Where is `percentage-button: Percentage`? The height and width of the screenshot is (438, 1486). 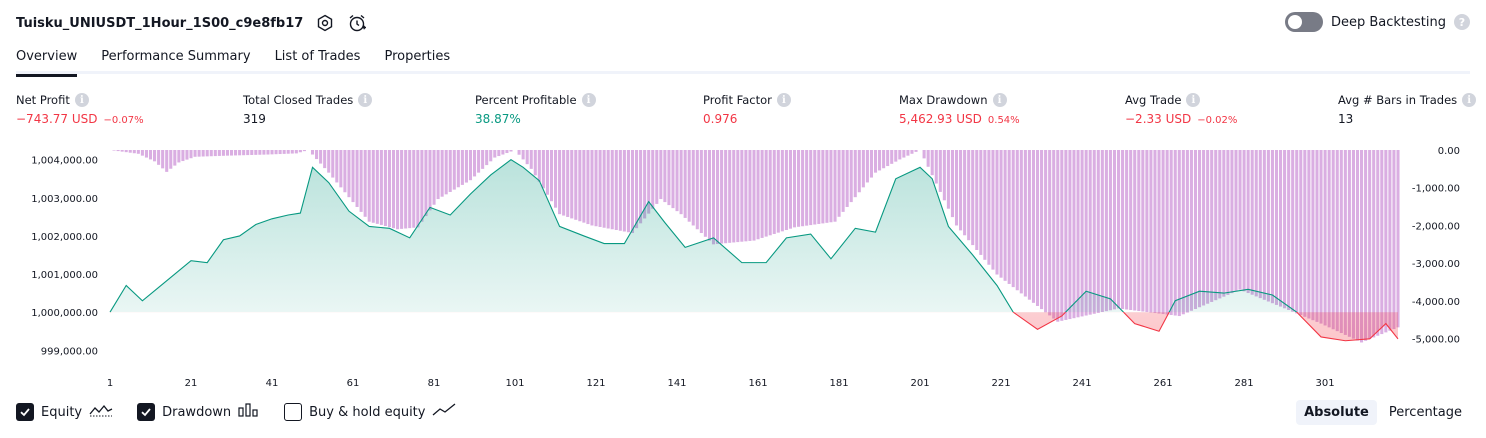 percentage-button: Percentage is located at coordinates (1425, 412).